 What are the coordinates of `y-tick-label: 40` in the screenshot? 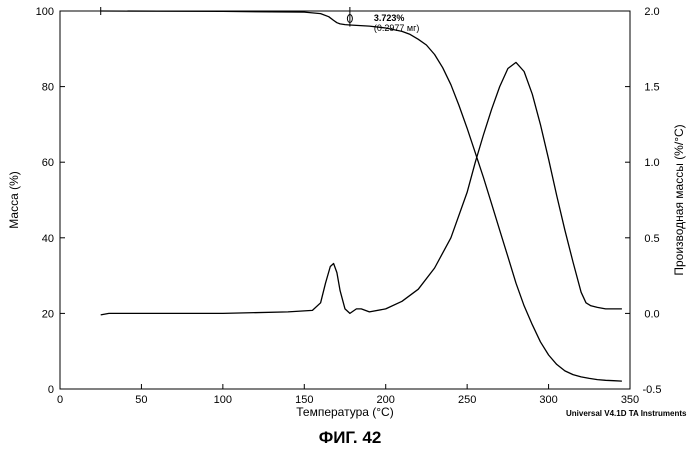 It's located at (48, 239).